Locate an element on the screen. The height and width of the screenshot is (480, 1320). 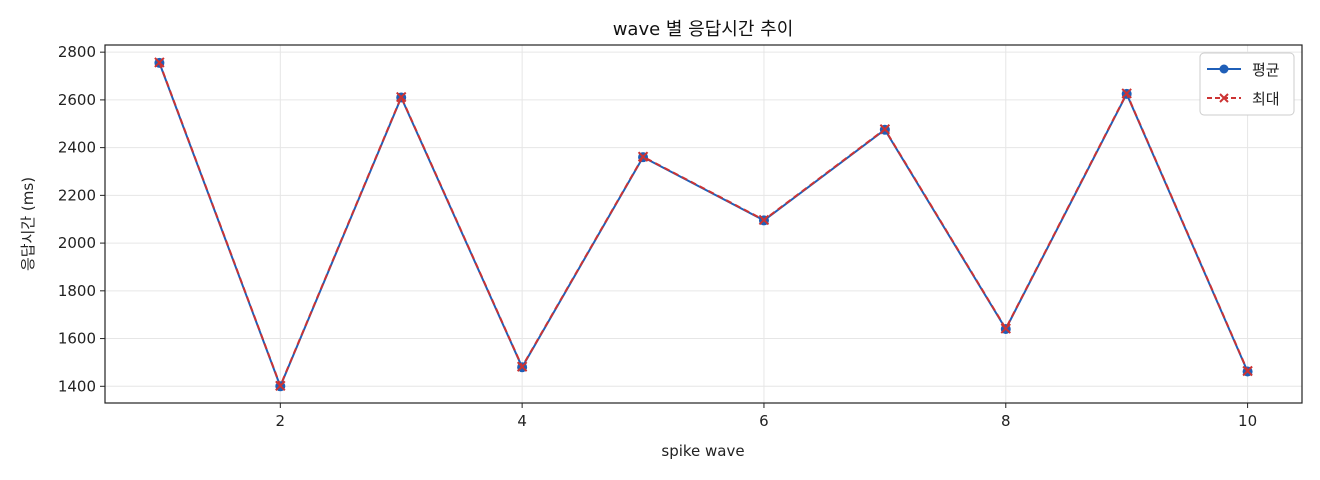
y-tick-label: 2600 is located at coordinates (77, 100).